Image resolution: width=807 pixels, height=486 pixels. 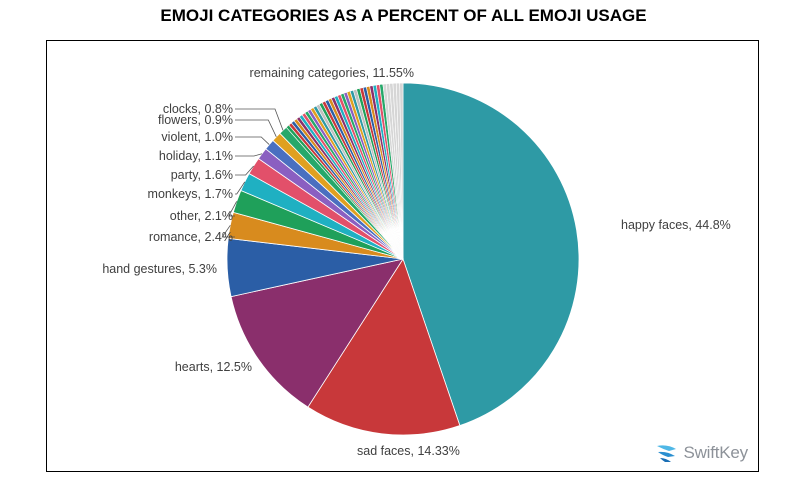 What do you see at coordinates (317, 333) in the screenshot?
I see `pie-slice-hearts` at bounding box center [317, 333].